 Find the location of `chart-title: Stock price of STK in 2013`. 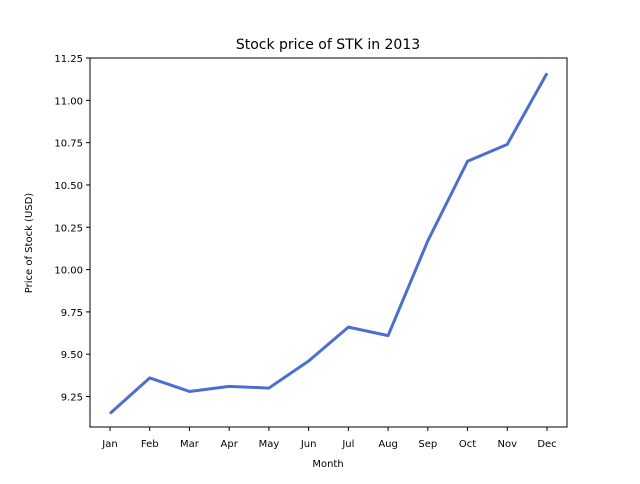

chart-title: Stock price of STK in 2013 is located at coordinates (328, 45).